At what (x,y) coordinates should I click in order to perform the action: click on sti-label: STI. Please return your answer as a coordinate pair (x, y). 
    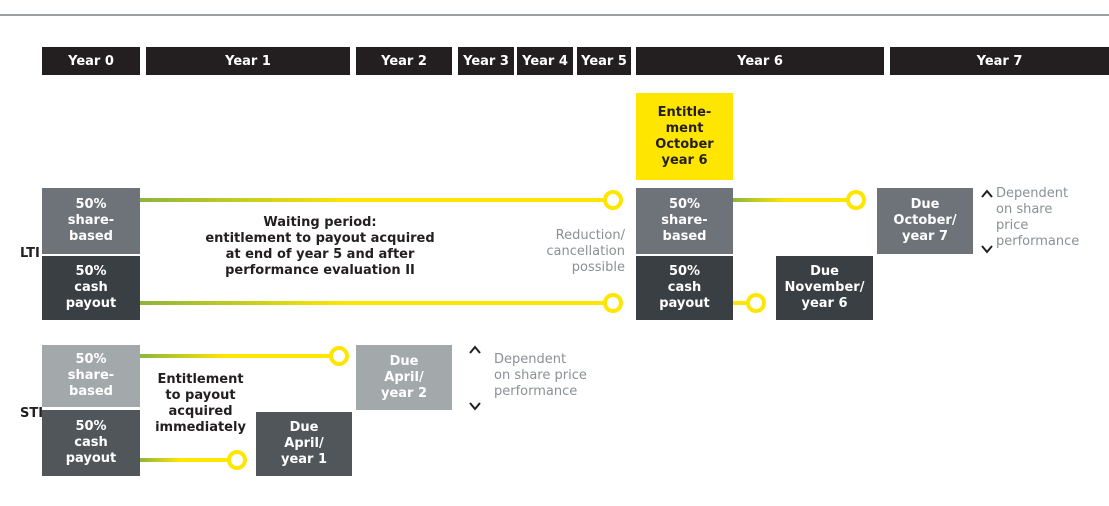
    Looking at the image, I should click on (32, 413).